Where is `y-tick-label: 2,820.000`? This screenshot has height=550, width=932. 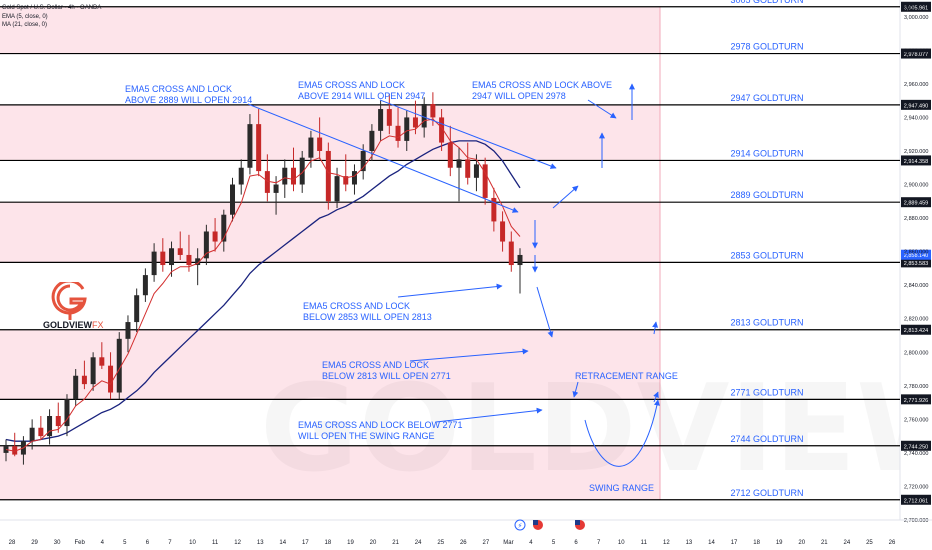 y-tick-label: 2,820.000 is located at coordinates (916, 320).